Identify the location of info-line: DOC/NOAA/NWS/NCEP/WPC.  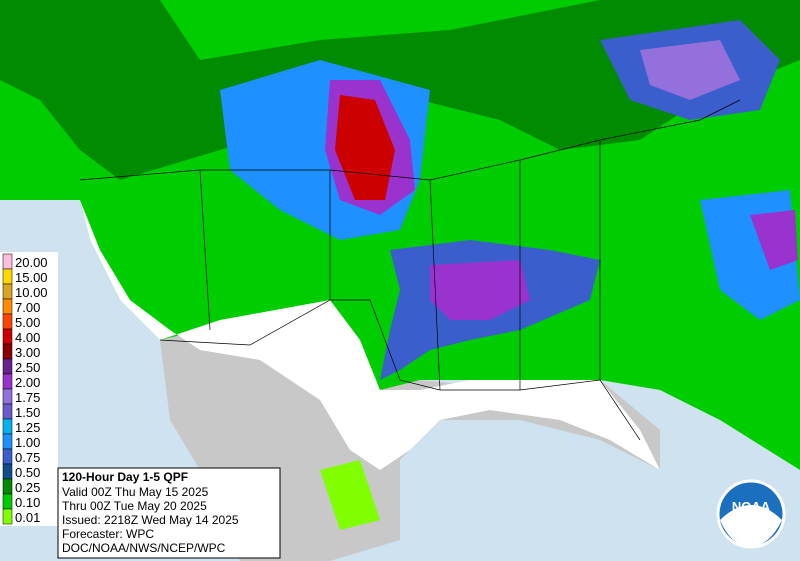
(144, 548).